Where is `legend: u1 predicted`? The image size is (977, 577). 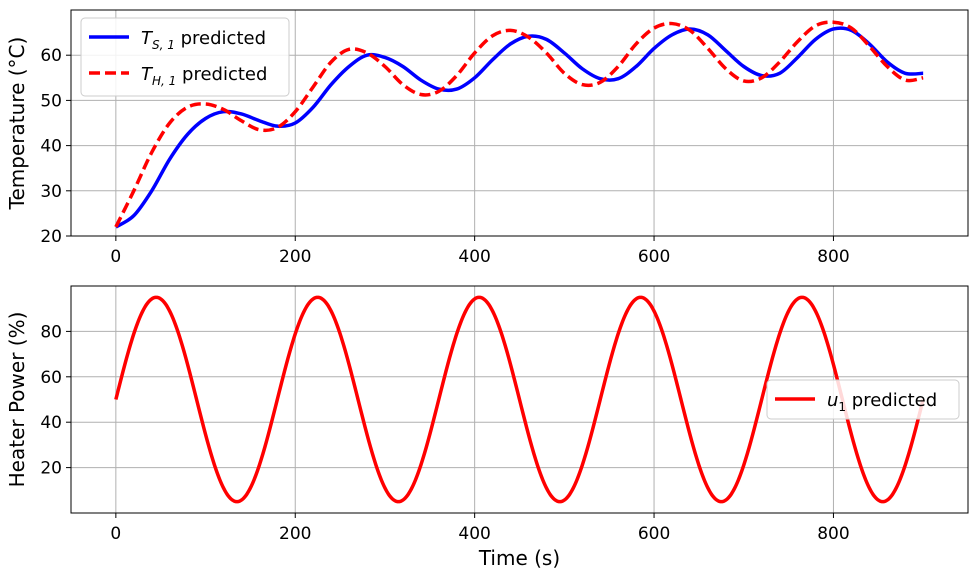
legend: u1 predicted is located at coordinates (863, 399).